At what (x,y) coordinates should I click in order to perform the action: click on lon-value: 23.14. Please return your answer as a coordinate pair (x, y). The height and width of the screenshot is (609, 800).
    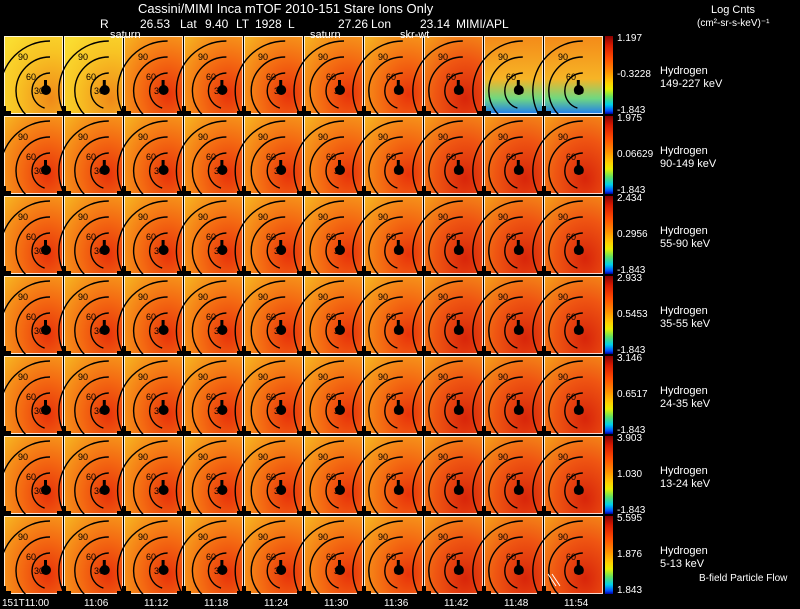
    Looking at the image, I should click on (435, 24).